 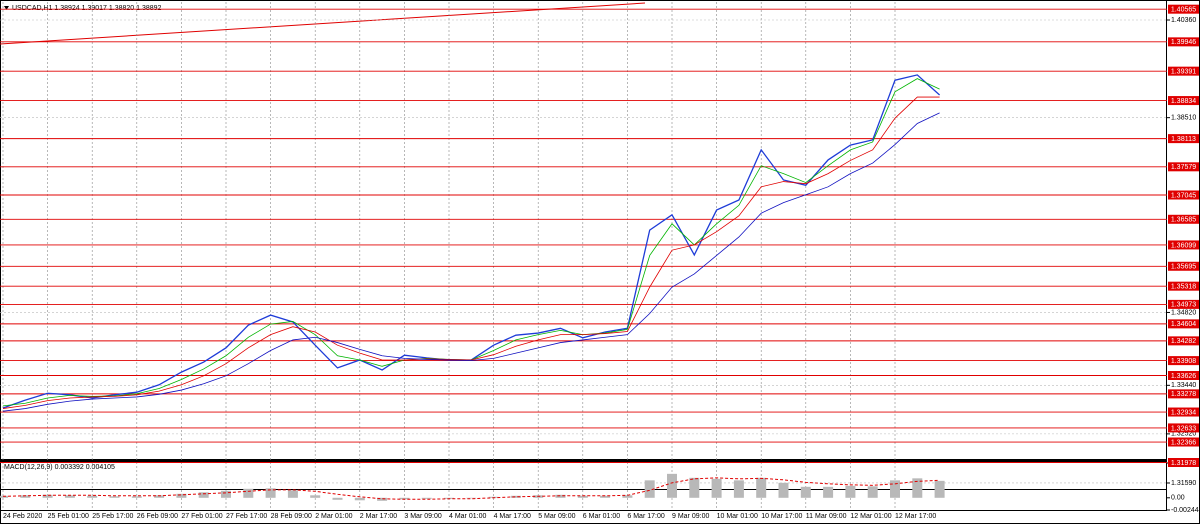 What do you see at coordinates (1183, 72) in the screenshot?
I see `level-label: 1.39391` at bounding box center [1183, 72].